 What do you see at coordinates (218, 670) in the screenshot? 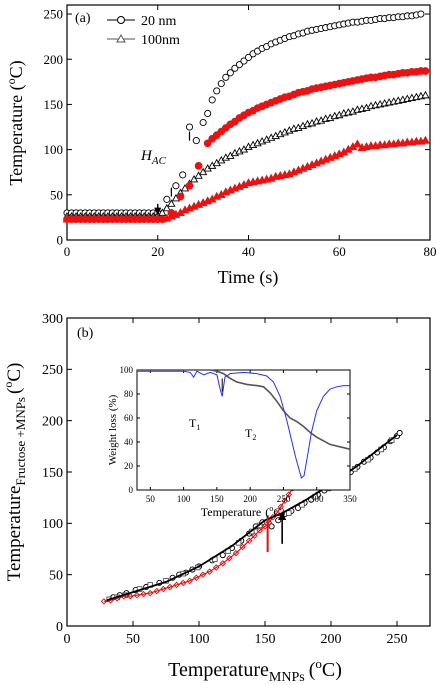
I see `panel-b-x-label-main: Temperature` at bounding box center [218, 670].